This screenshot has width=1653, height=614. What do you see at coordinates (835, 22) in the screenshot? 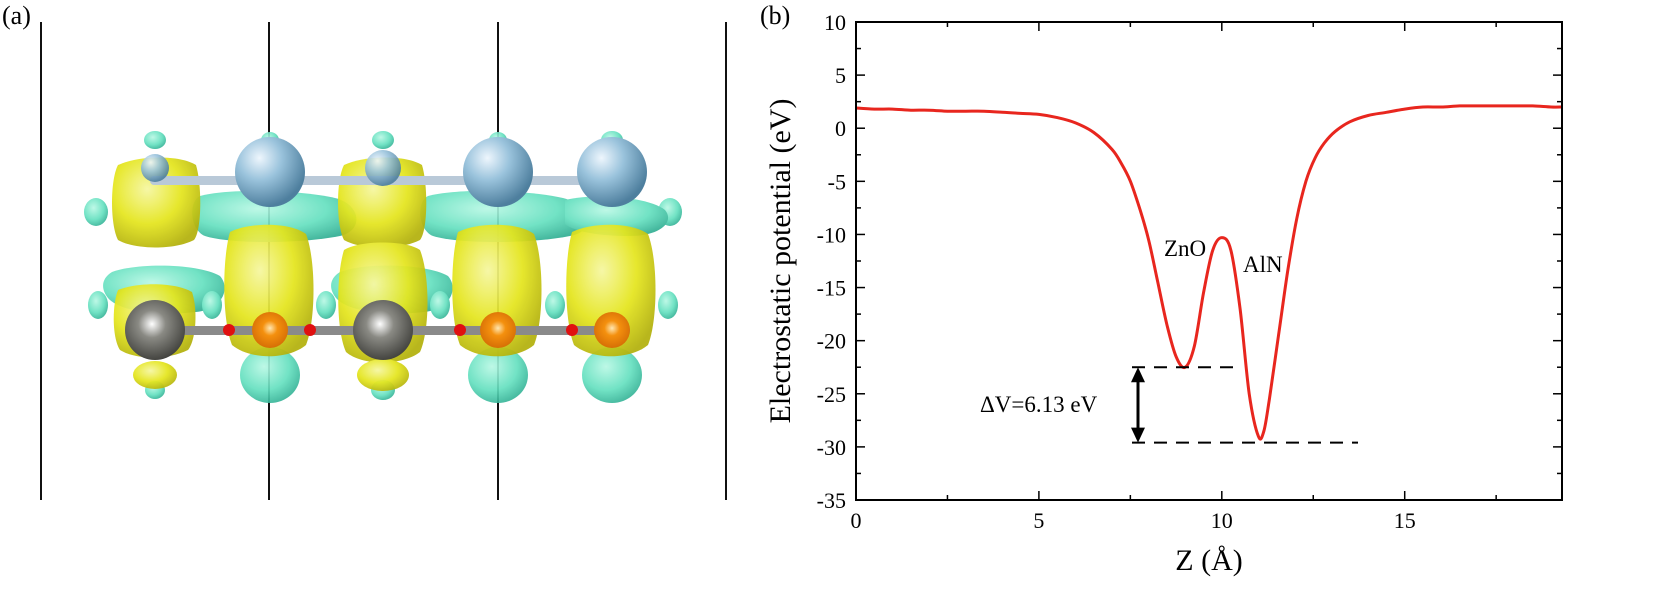
I see `y-tick-label: 10` at bounding box center [835, 22].